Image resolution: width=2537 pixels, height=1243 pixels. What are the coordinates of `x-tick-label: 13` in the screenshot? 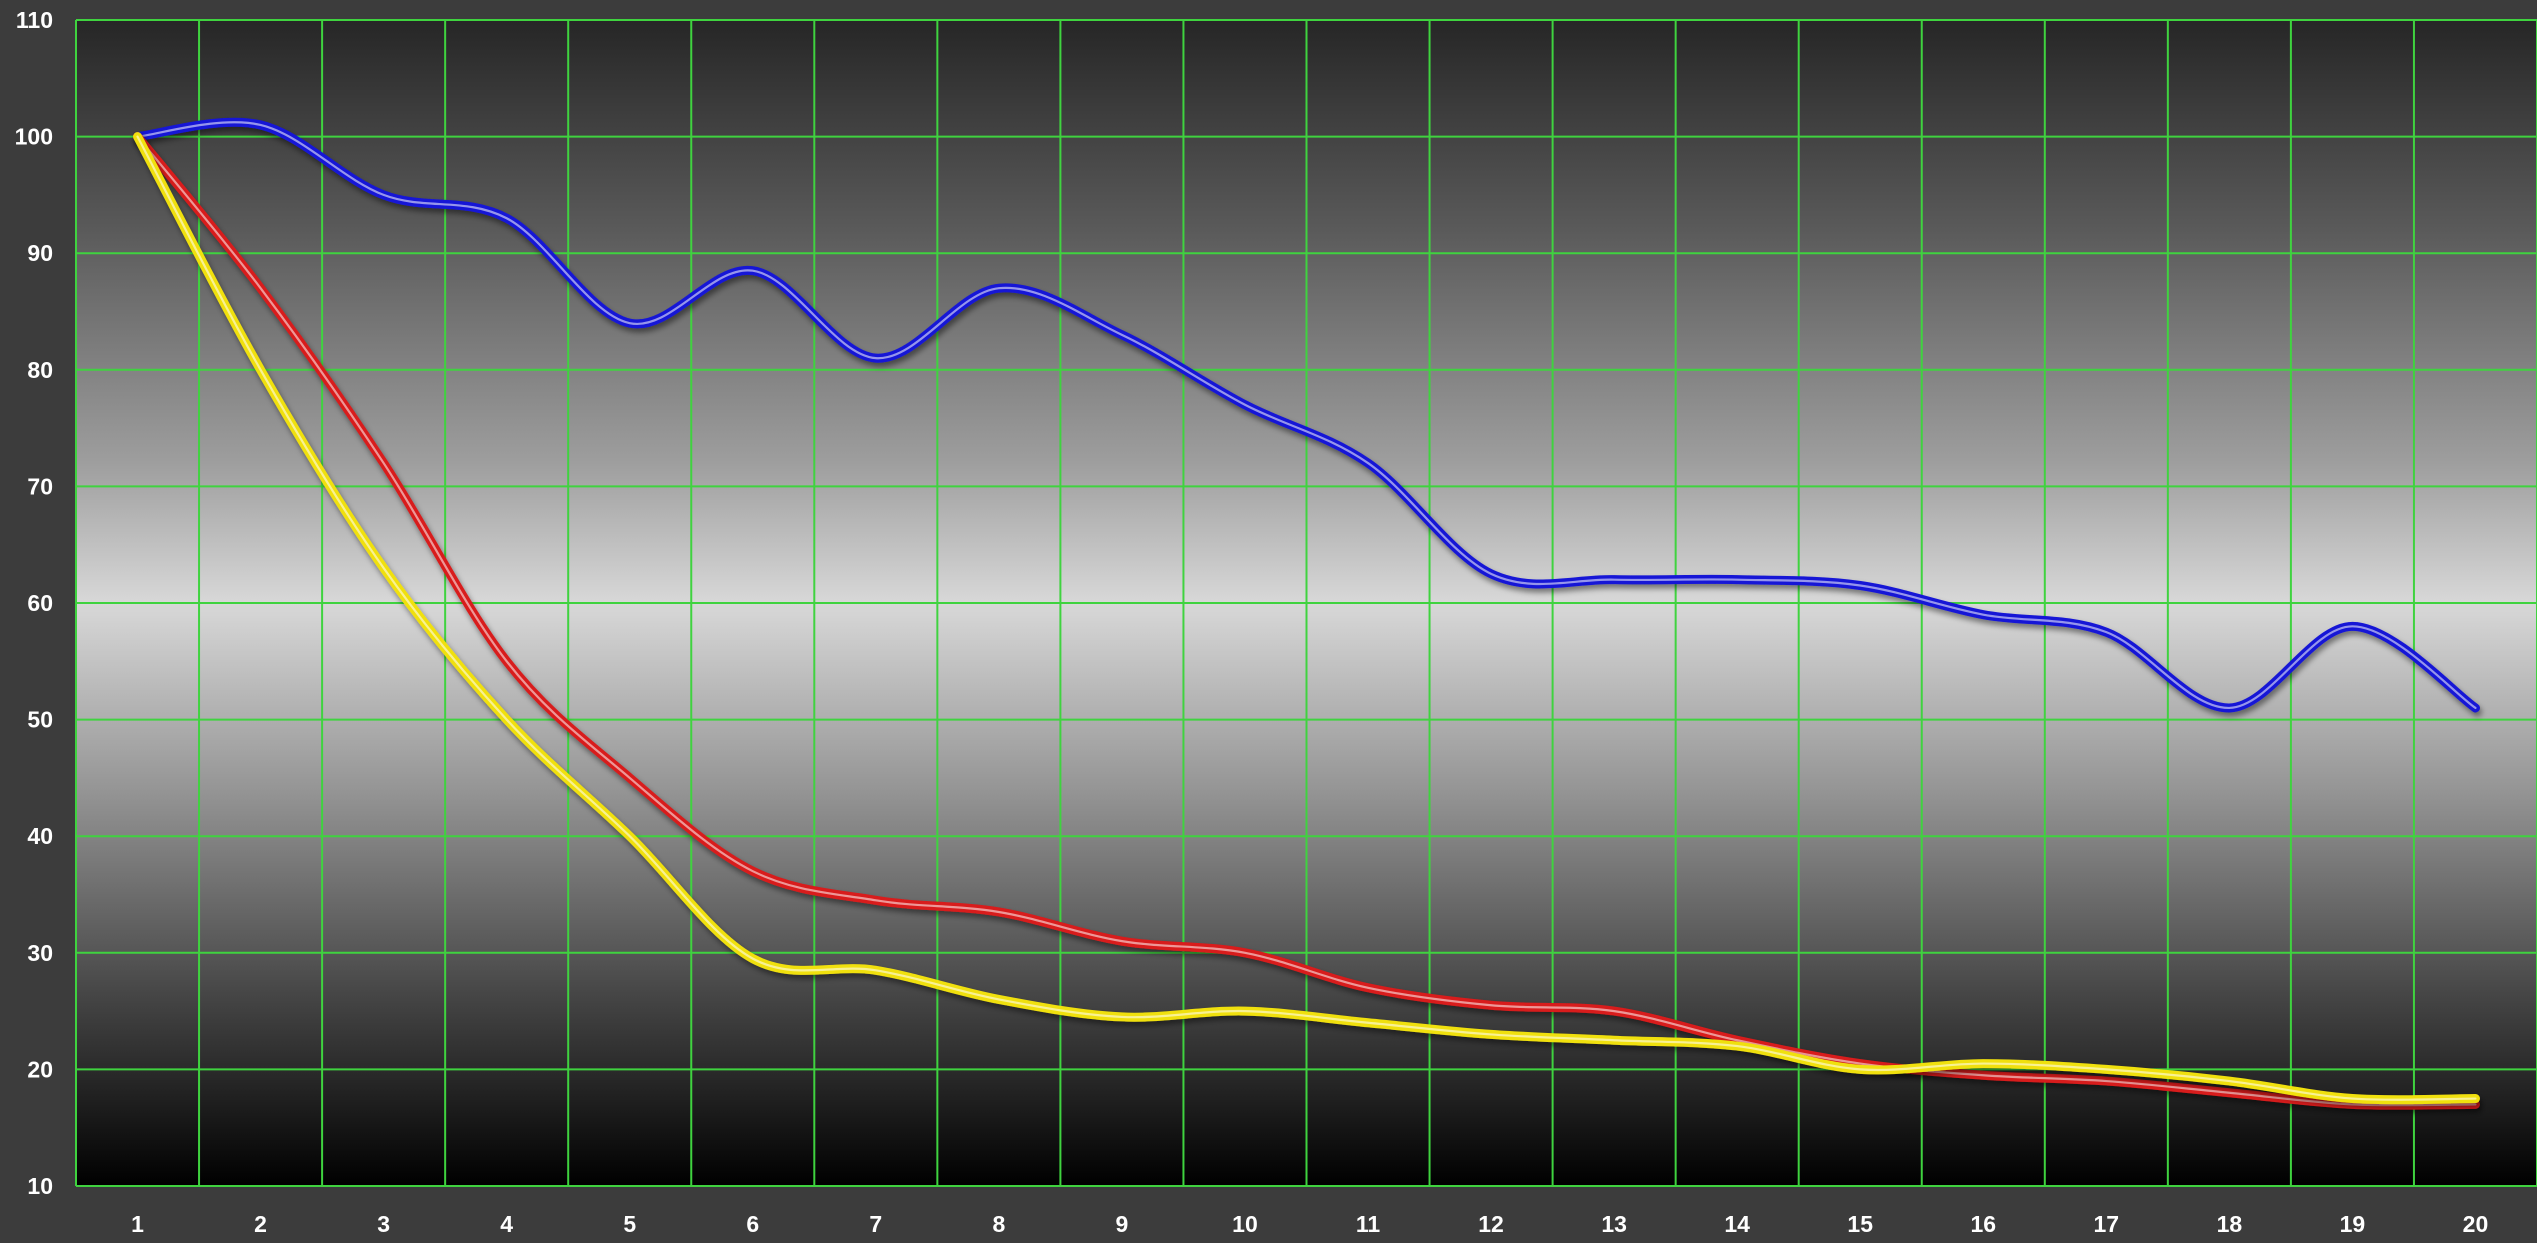 It's located at (1614, 1224).